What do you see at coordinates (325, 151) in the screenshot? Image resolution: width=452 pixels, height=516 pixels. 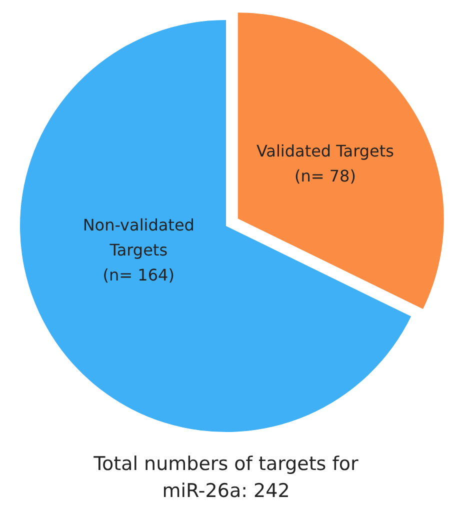 I see `slice-label: Validated Targets` at bounding box center [325, 151].